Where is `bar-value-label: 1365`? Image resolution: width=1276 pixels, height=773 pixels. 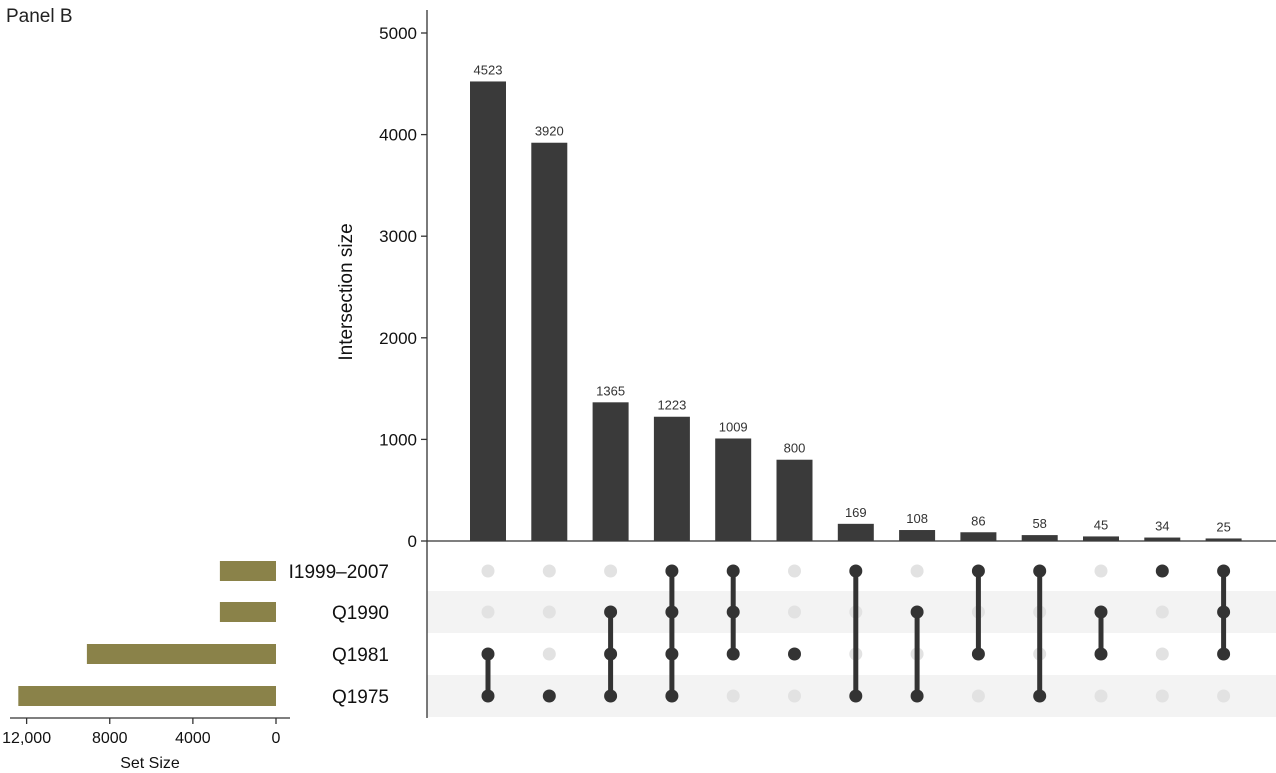
bar-value-label: 1365 is located at coordinates (610, 390).